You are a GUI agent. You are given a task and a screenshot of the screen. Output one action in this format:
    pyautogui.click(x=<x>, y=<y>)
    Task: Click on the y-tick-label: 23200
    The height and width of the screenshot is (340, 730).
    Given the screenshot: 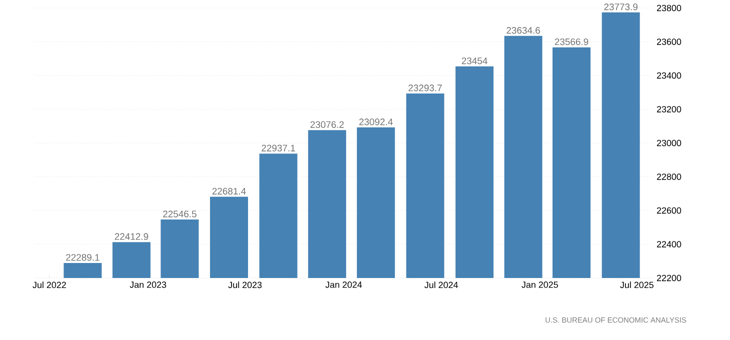 What is the action you would take?
    pyautogui.click(x=669, y=109)
    